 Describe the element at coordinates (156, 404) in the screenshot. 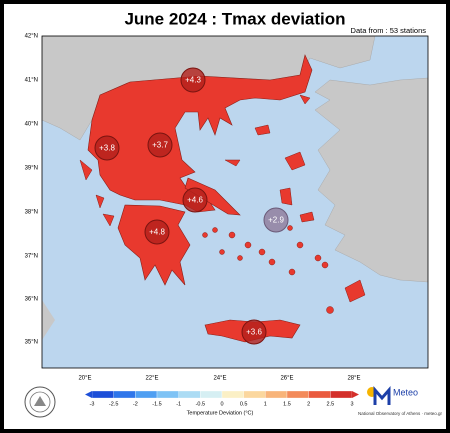

I see `colorbar-tick-label: -1.5` at that location.